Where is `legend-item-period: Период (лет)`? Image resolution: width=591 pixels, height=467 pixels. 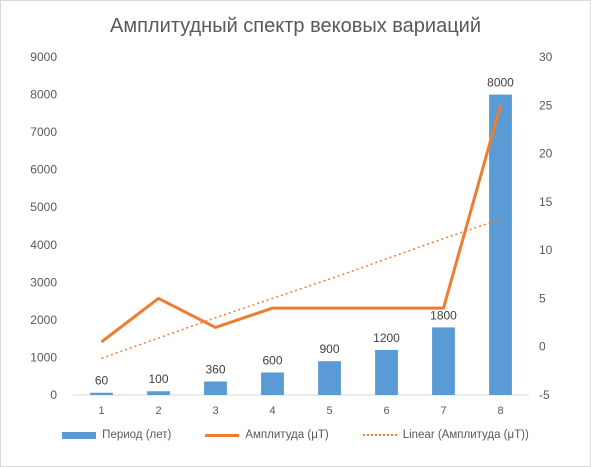
legend-item-period: Период (лет) is located at coordinates (116, 435).